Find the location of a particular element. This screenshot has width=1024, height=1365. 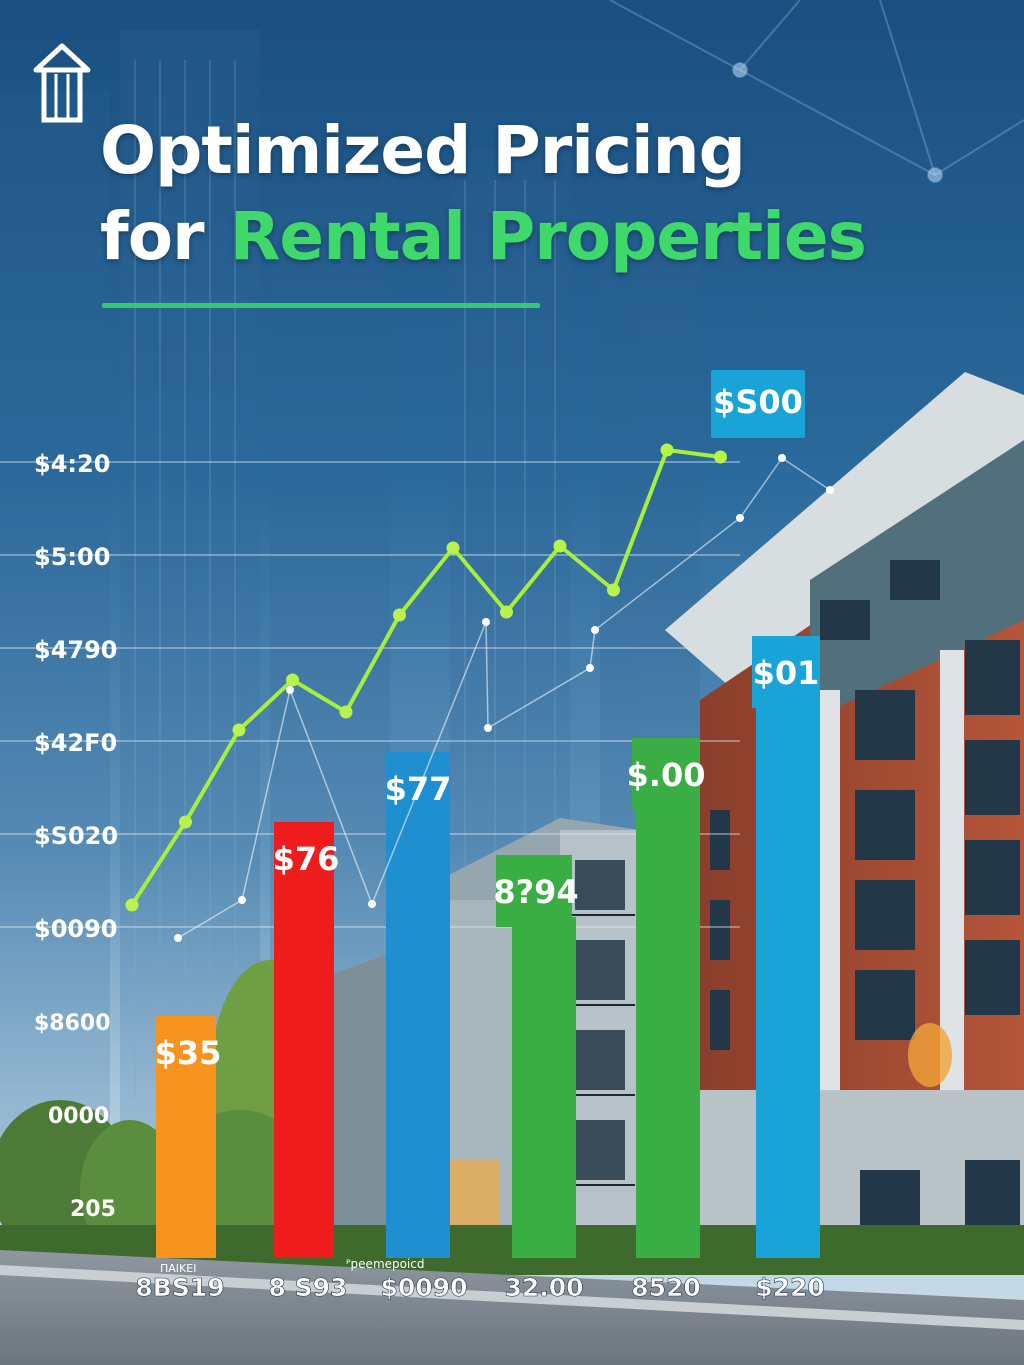

x-tick-label: $0090 is located at coordinates (424, 1287).